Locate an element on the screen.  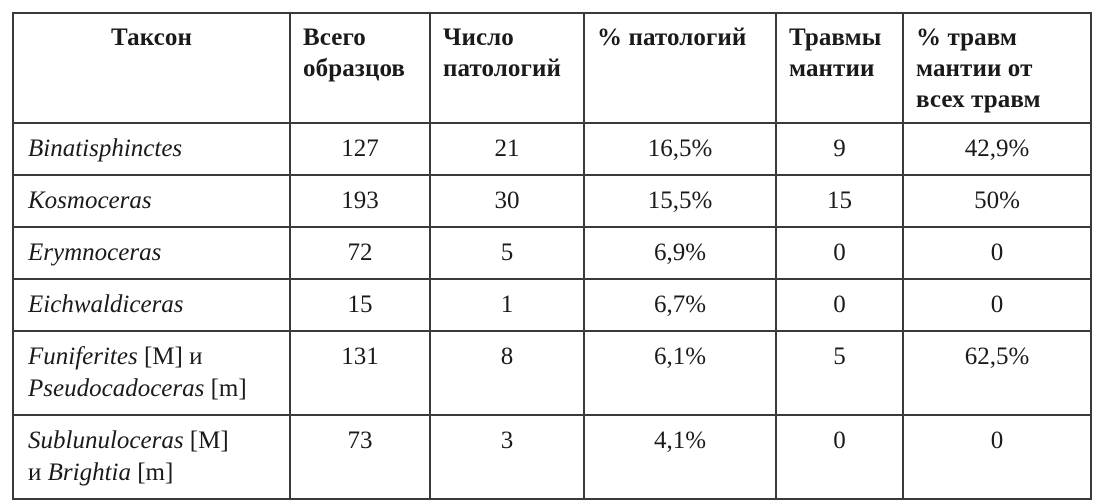
header-line-2: образцов is located at coordinates (354, 68).